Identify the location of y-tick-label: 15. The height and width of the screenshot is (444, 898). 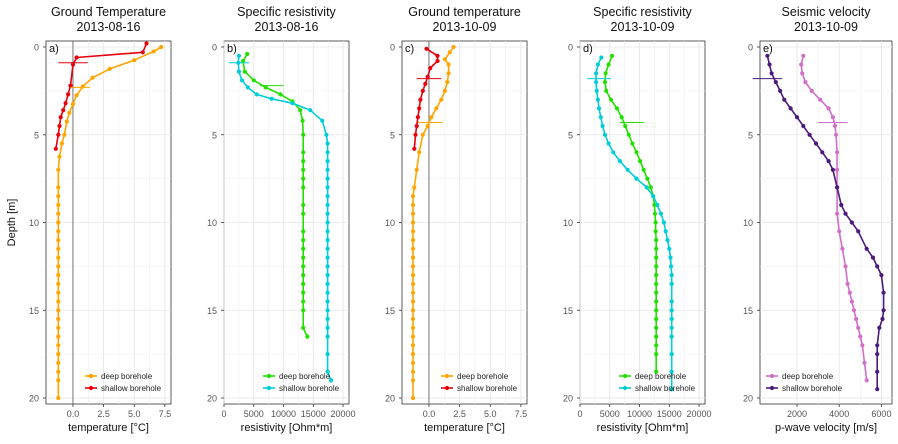
(212, 311).